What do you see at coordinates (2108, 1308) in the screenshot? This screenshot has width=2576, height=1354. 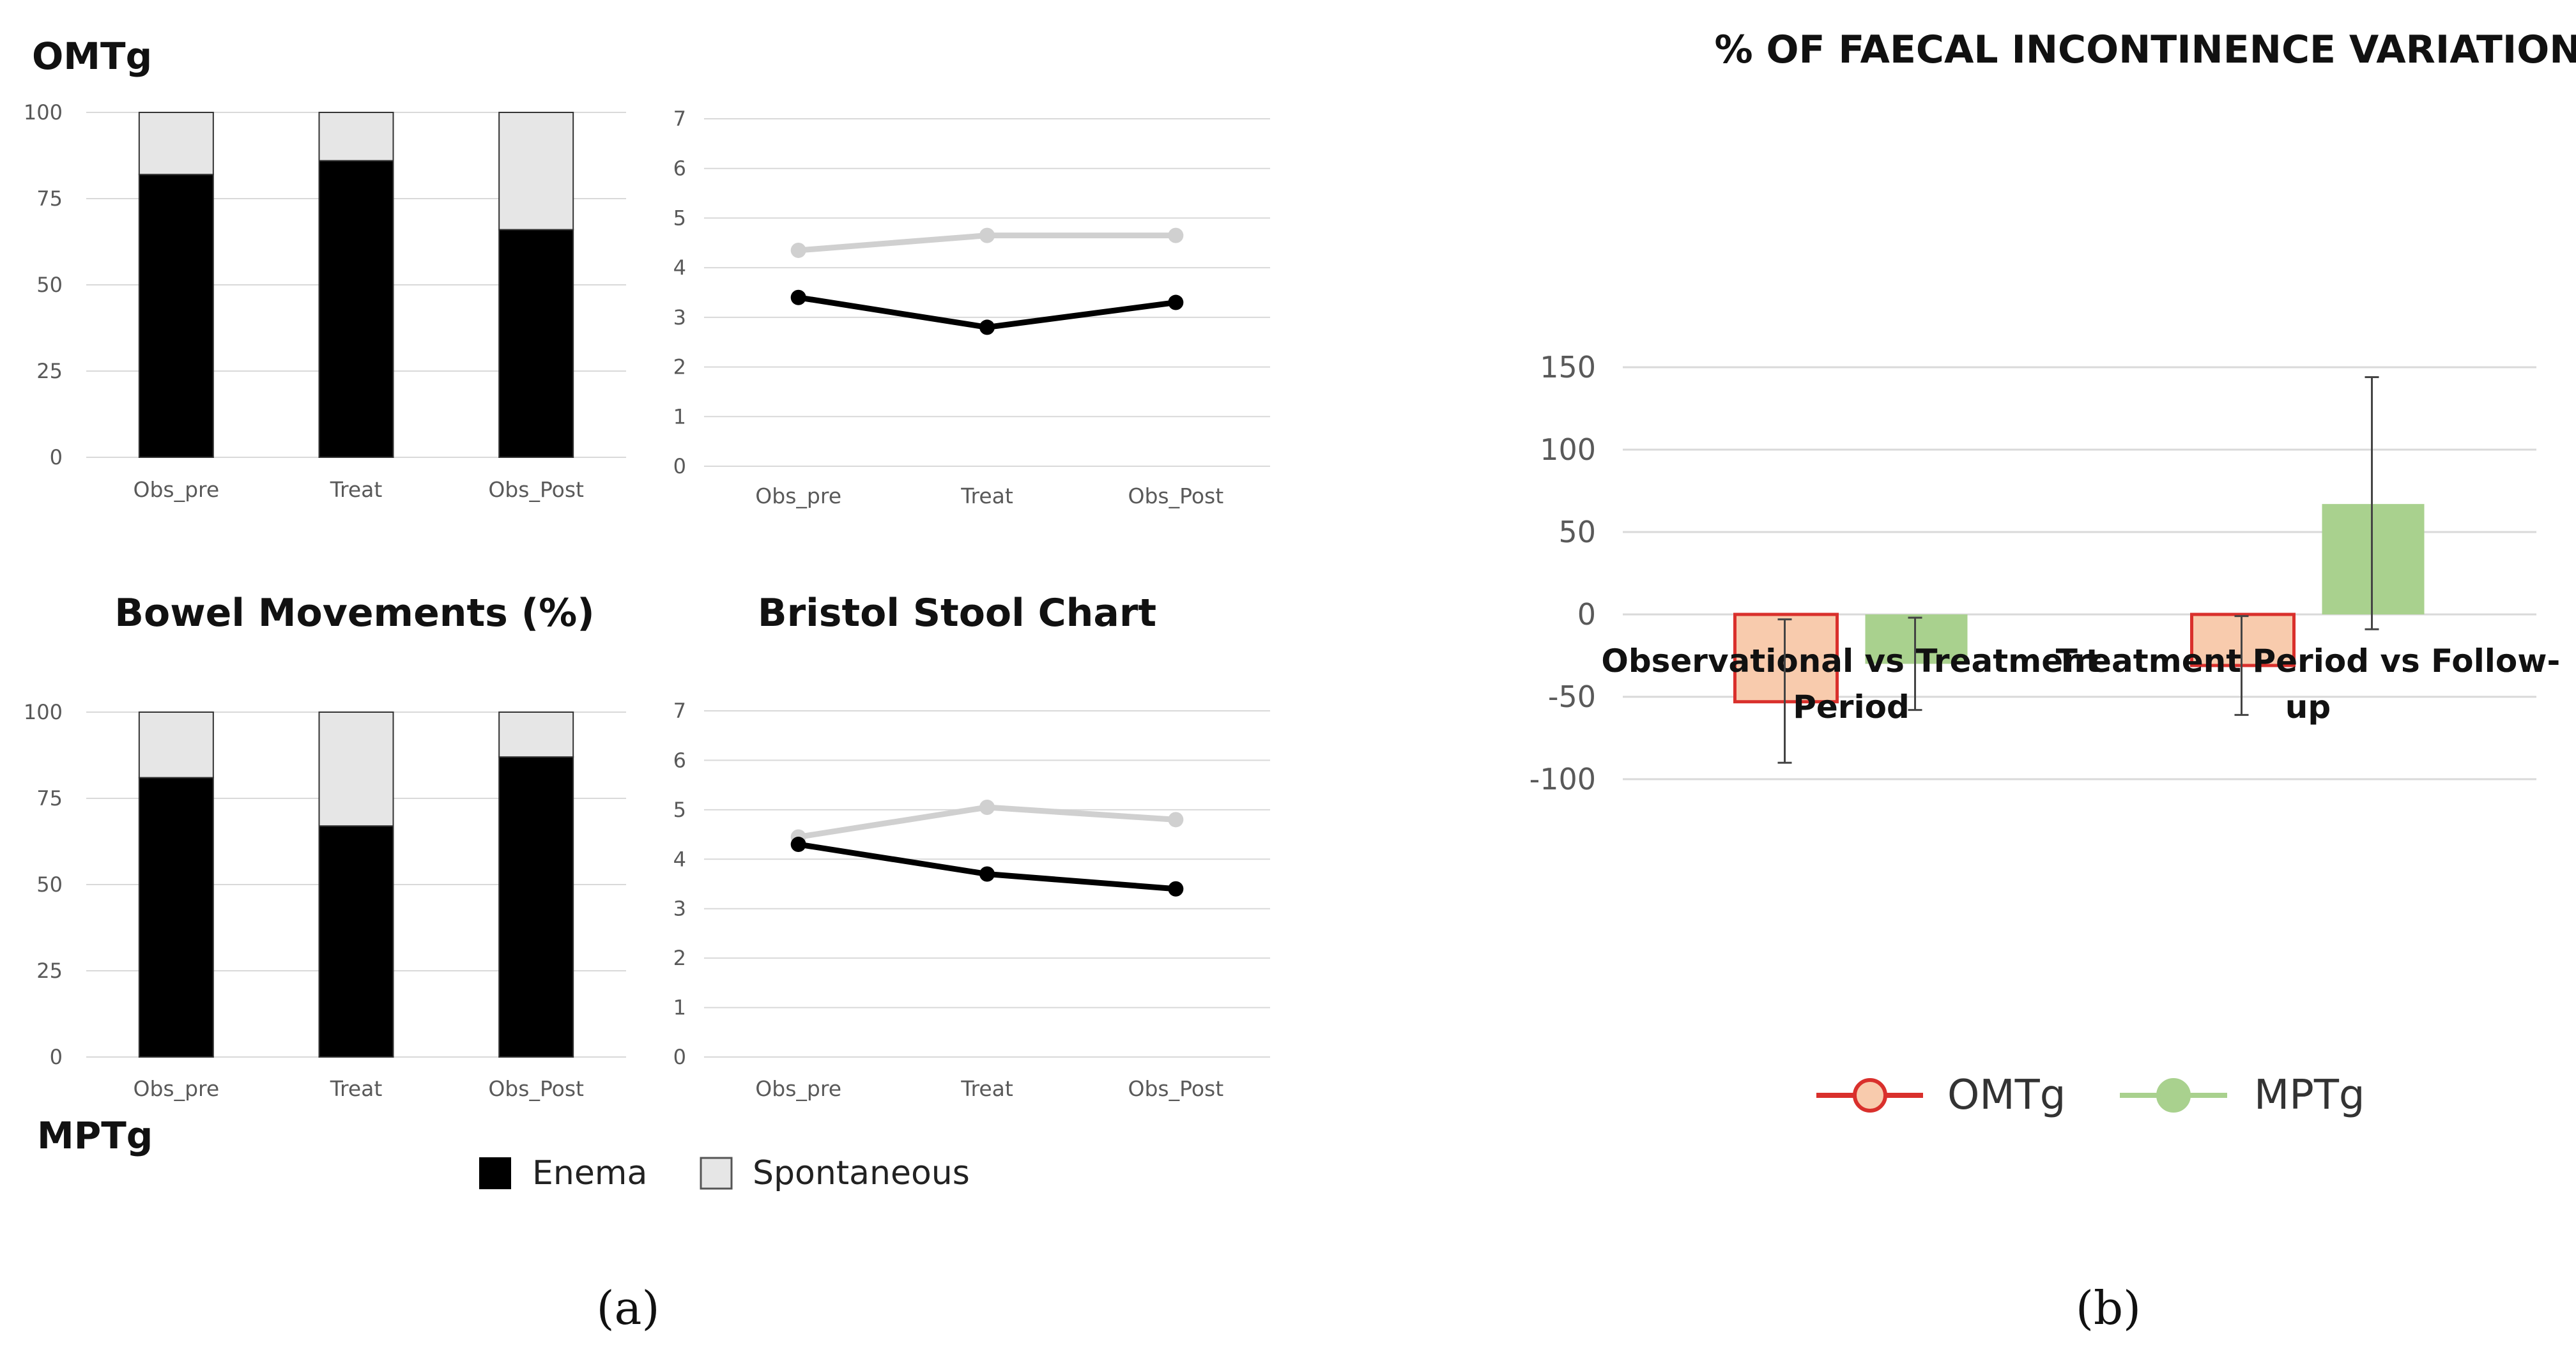 I see `panel-label-b: (b)` at bounding box center [2108, 1308].